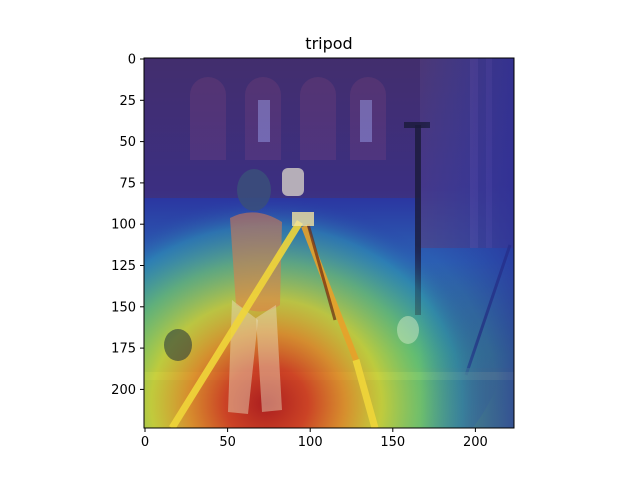 The height and width of the screenshot is (480, 640). Describe the element at coordinates (274, 320) in the screenshot. I see `tripod` at that location.